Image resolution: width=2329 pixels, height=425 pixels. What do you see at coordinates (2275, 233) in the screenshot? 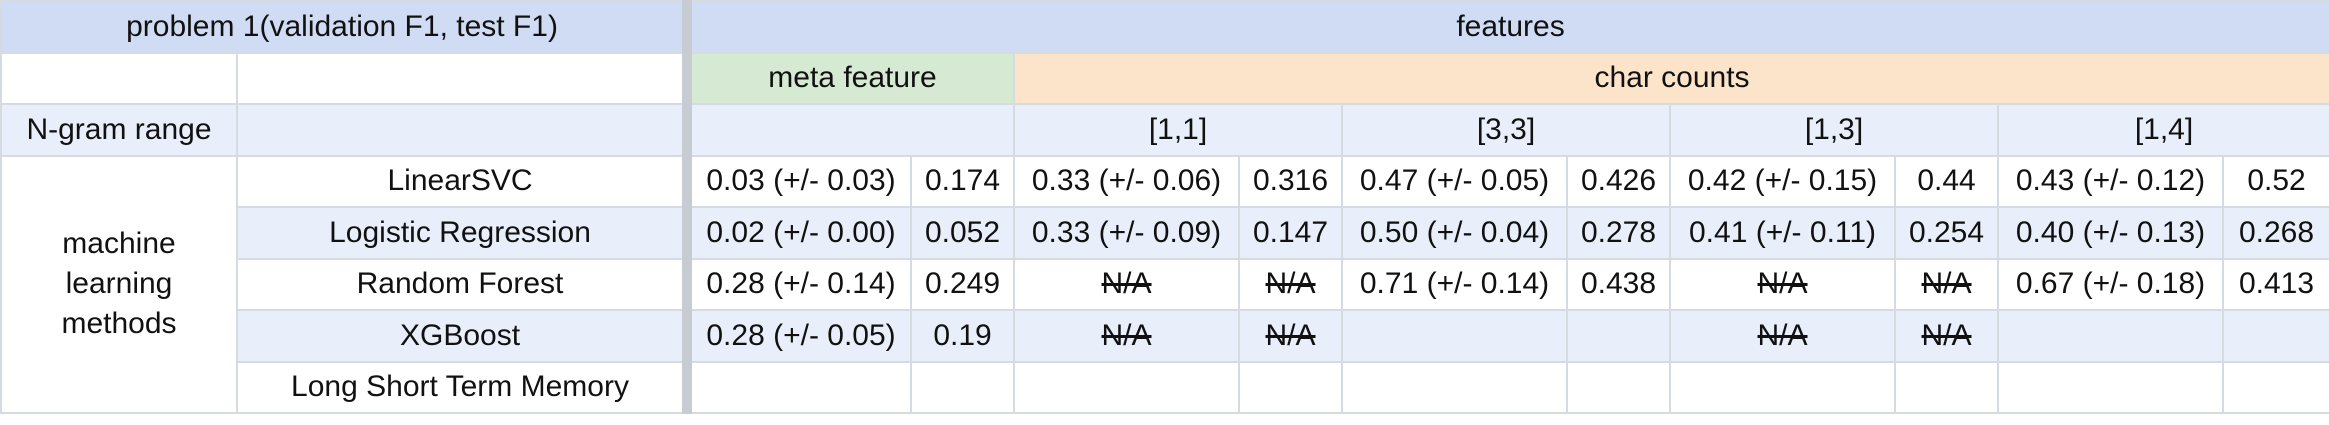
I see `table-cell: 0.268` at bounding box center [2275, 233].